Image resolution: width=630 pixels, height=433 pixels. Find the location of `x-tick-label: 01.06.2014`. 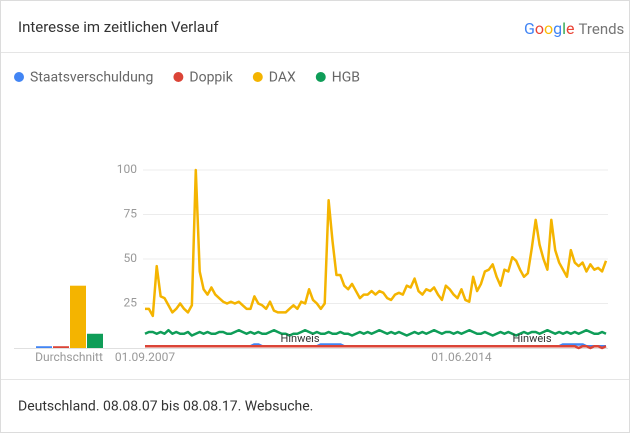

x-tick-label: 01.06.2014 is located at coordinates (461, 357).